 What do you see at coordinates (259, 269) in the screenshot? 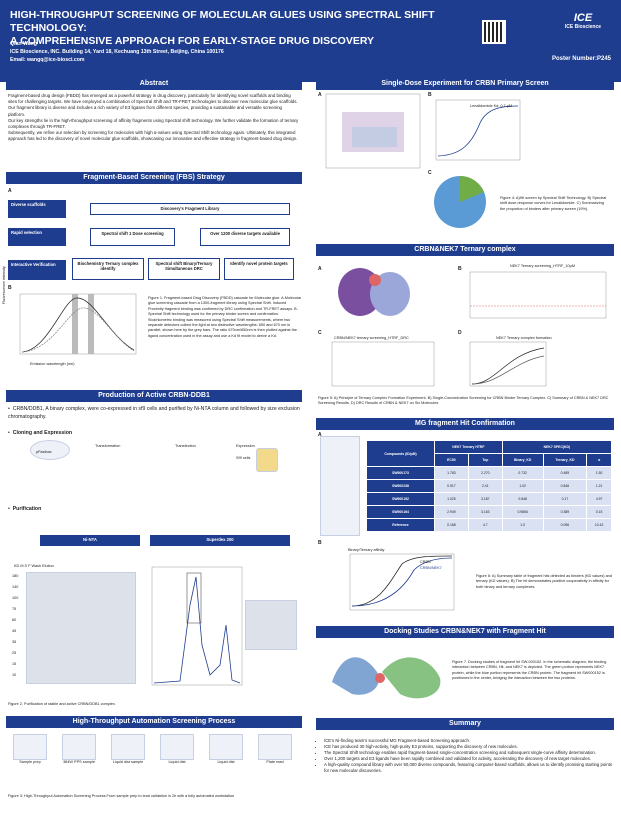
I see `fbs-identify-box: Identify novel protein targets` at bounding box center [259, 269].